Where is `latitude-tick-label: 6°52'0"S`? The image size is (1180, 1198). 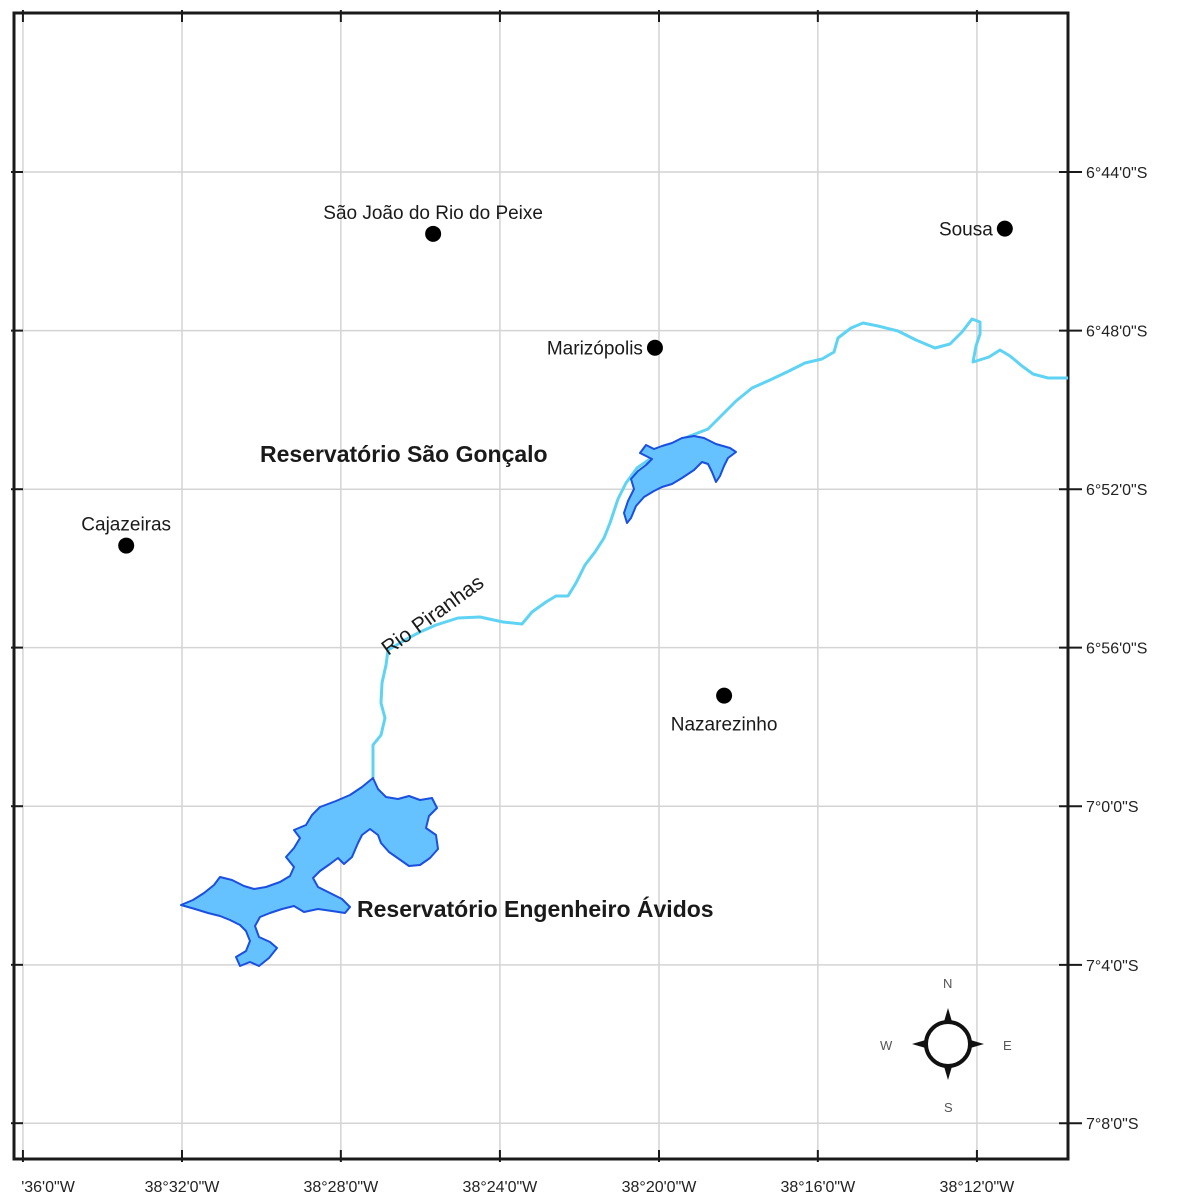
latitude-tick-label: 6°52'0"S is located at coordinates (1116, 490).